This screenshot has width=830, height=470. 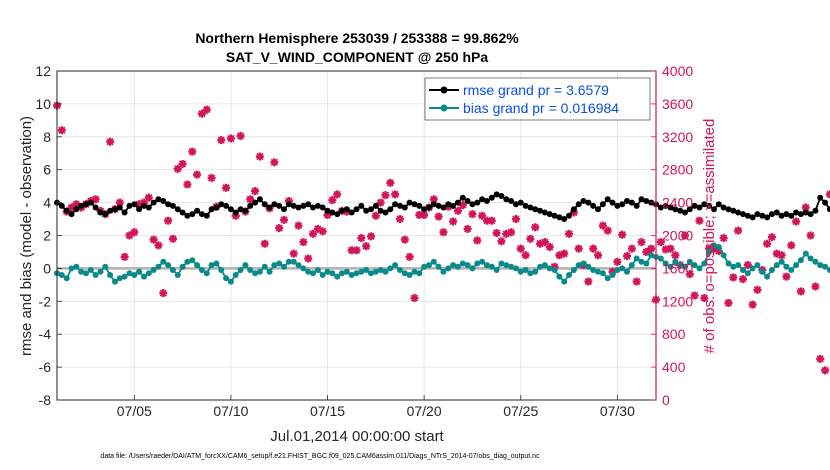 I want to click on left-axis-ticks: 12 10 8 6 4 2 0 -2 -4 -6 -8, so click(x=48, y=235).